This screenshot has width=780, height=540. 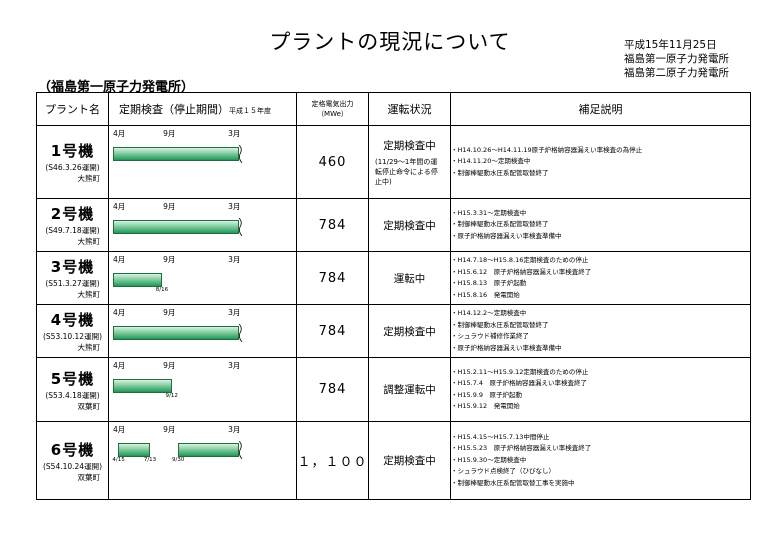 I want to click on unit-start-date: (S53.10.12運開), so click(x=72, y=336).